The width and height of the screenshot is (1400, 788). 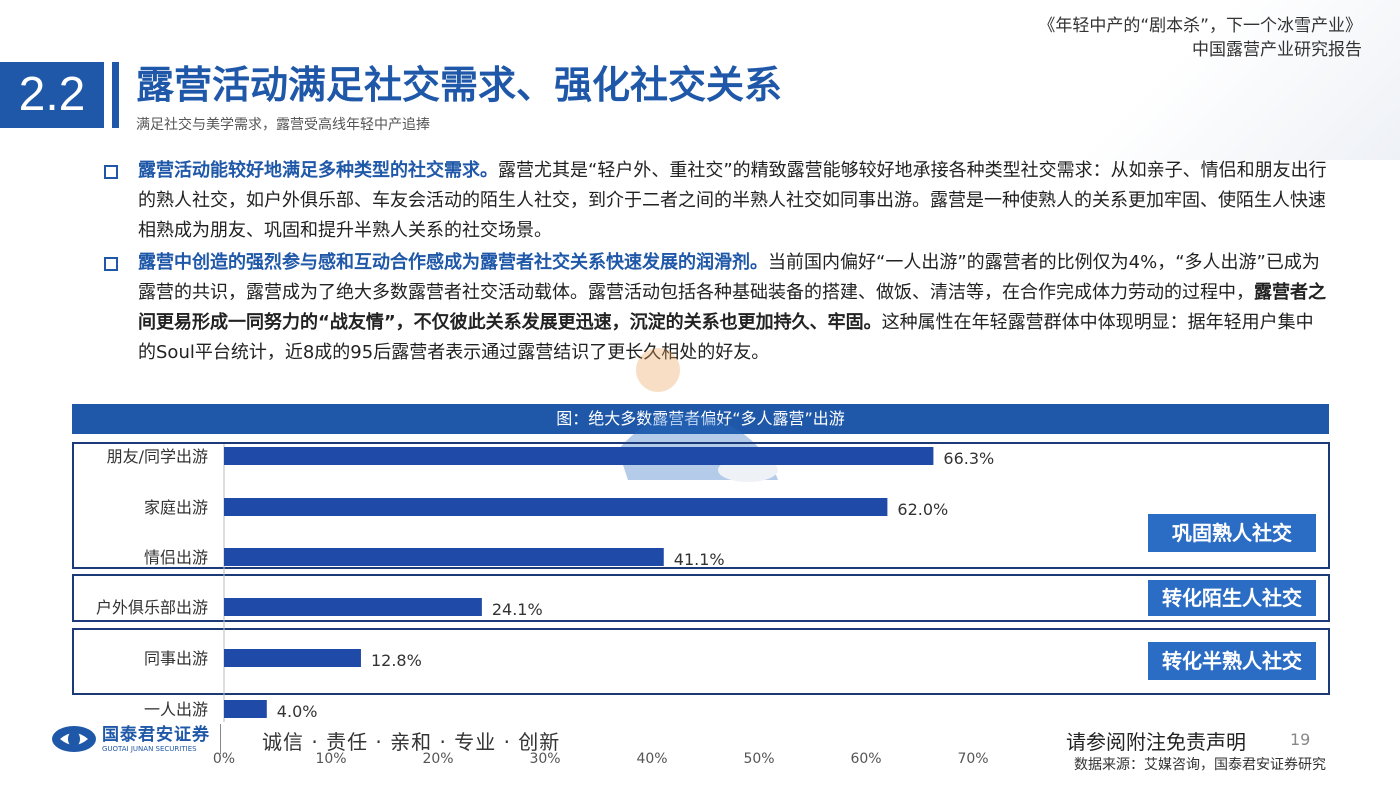 What do you see at coordinates (1277, 50) in the screenshot?
I see `report-title-line2: 中国露营产业研究报告` at bounding box center [1277, 50].